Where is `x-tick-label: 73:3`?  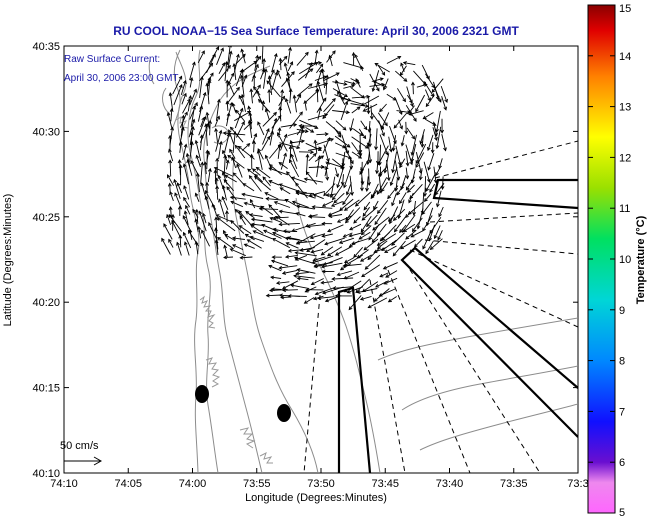 x-tick-label: 73:3 is located at coordinates (577, 484).